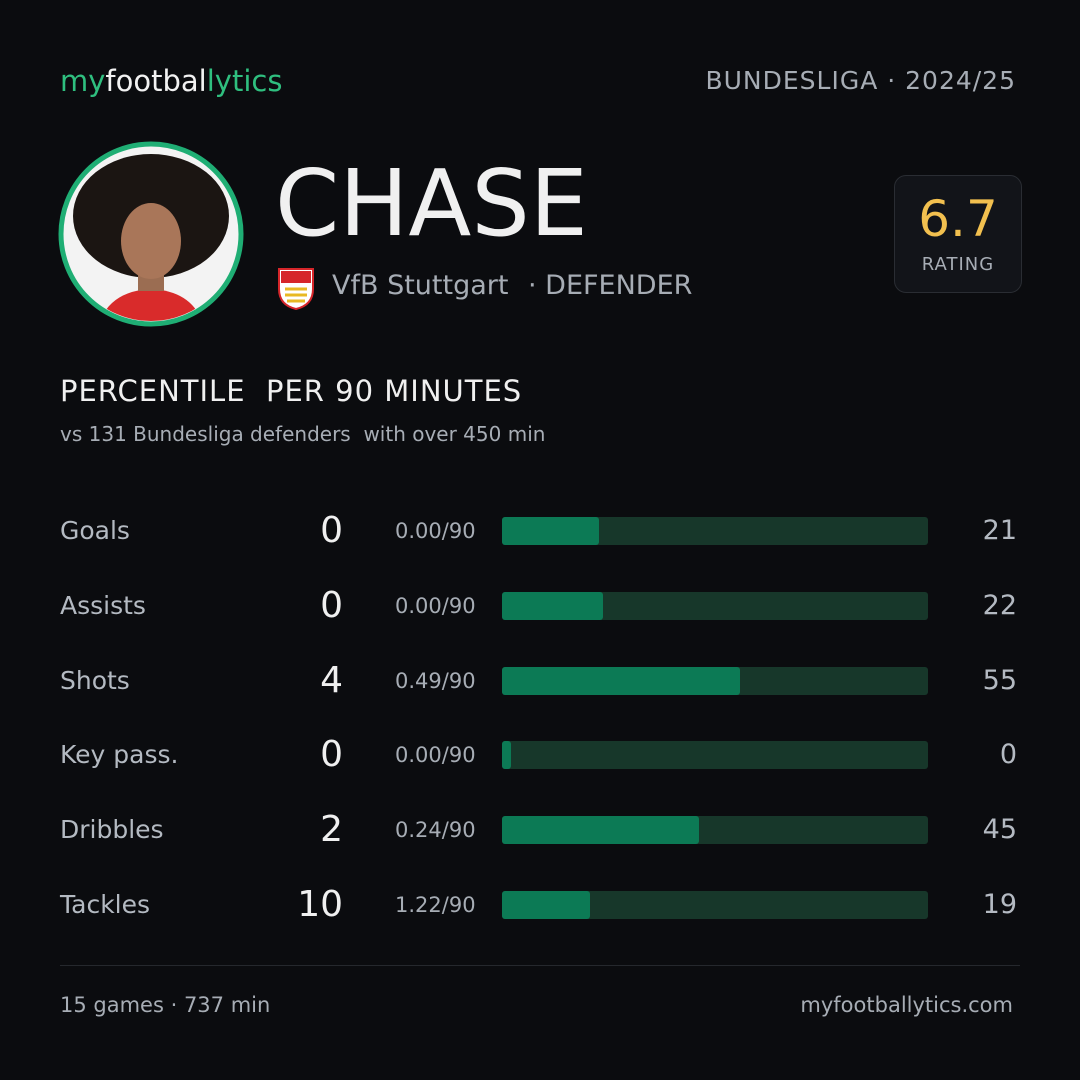  What do you see at coordinates (435, 830) in the screenshot?
I see `stat-per90: 0.24/90` at bounding box center [435, 830].